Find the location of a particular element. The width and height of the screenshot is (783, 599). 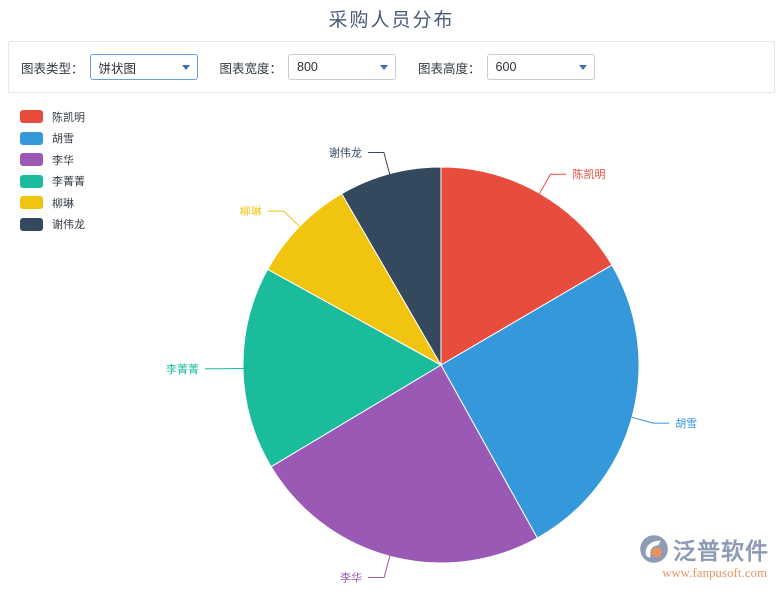

legend-item: 李华 is located at coordinates (52, 160).